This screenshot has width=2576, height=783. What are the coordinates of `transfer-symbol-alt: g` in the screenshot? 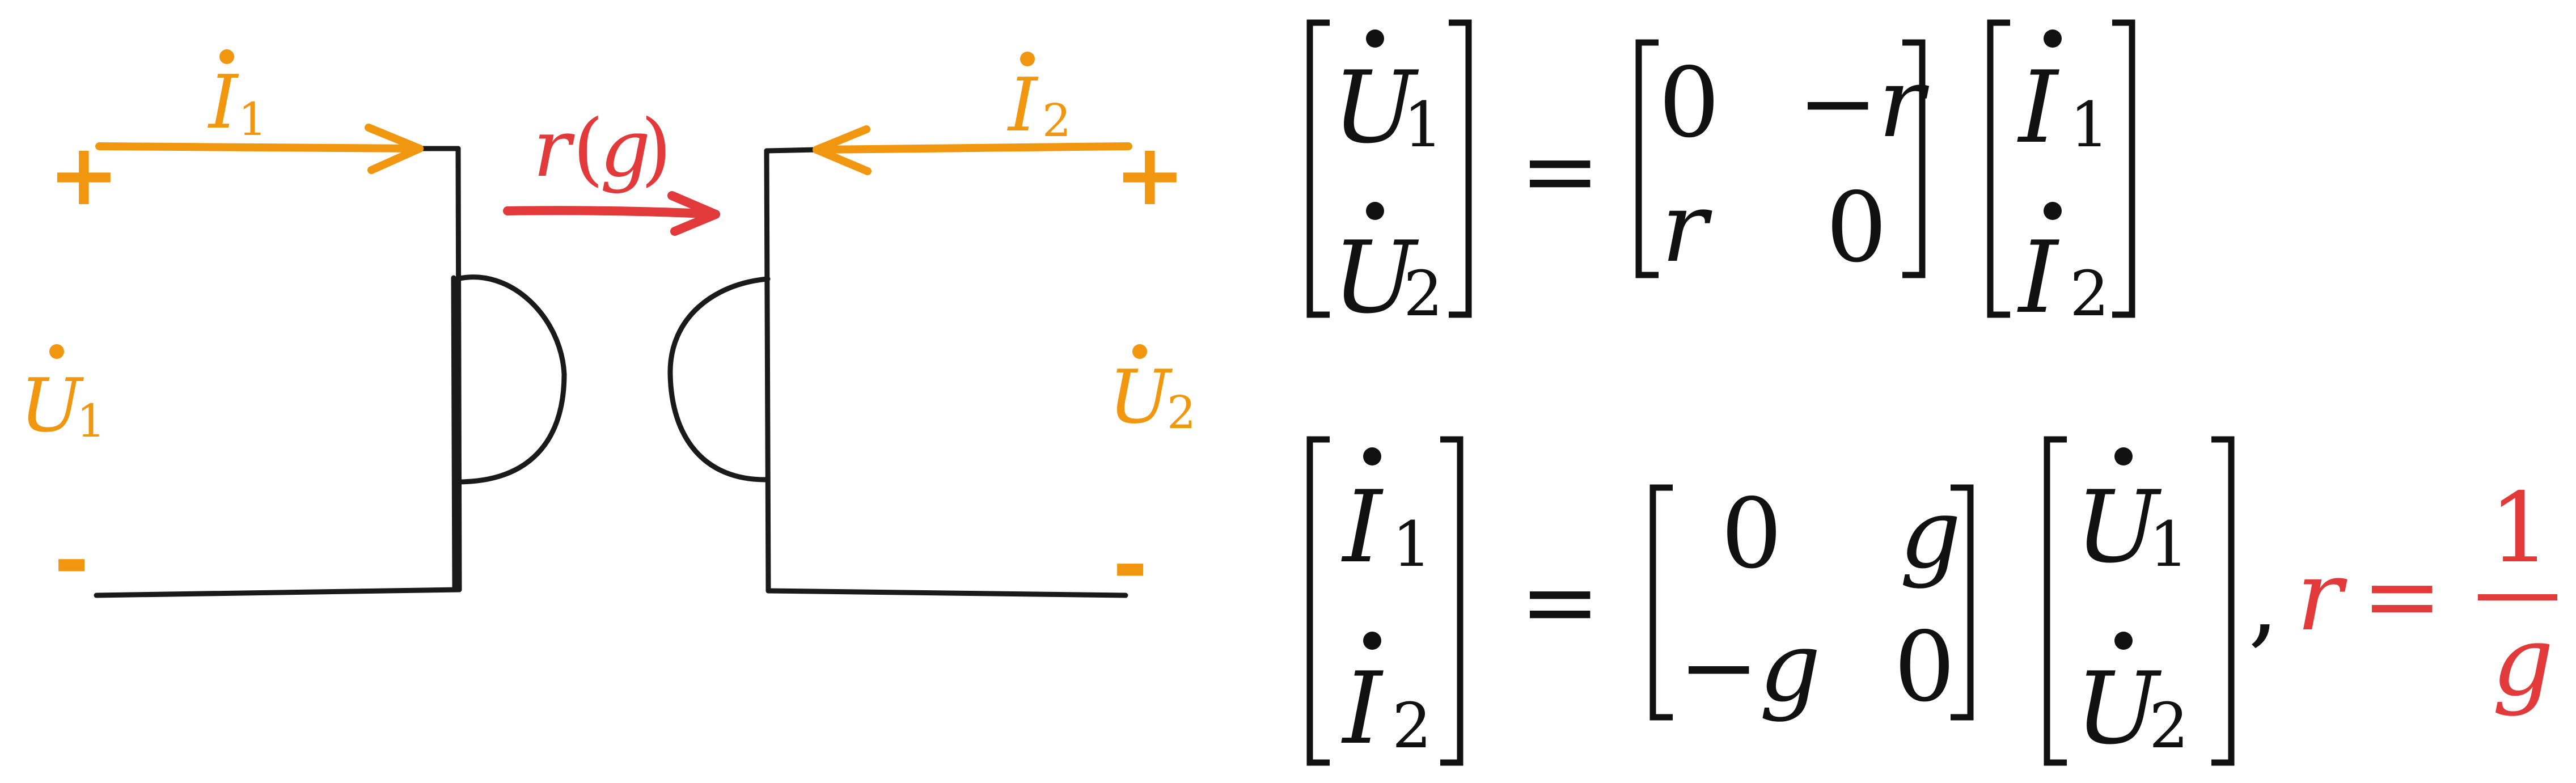 It's located at (625, 149).